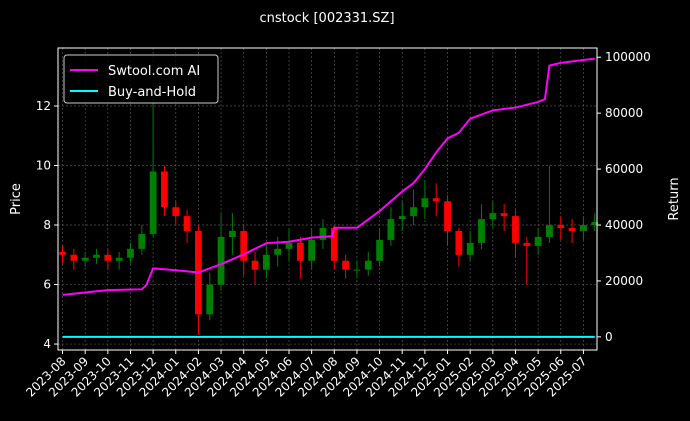 This screenshot has height=421, width=690. Describe the element at coordinates (674, 198) in the screenshot. I see `y2-axis-label: Return` at that location.